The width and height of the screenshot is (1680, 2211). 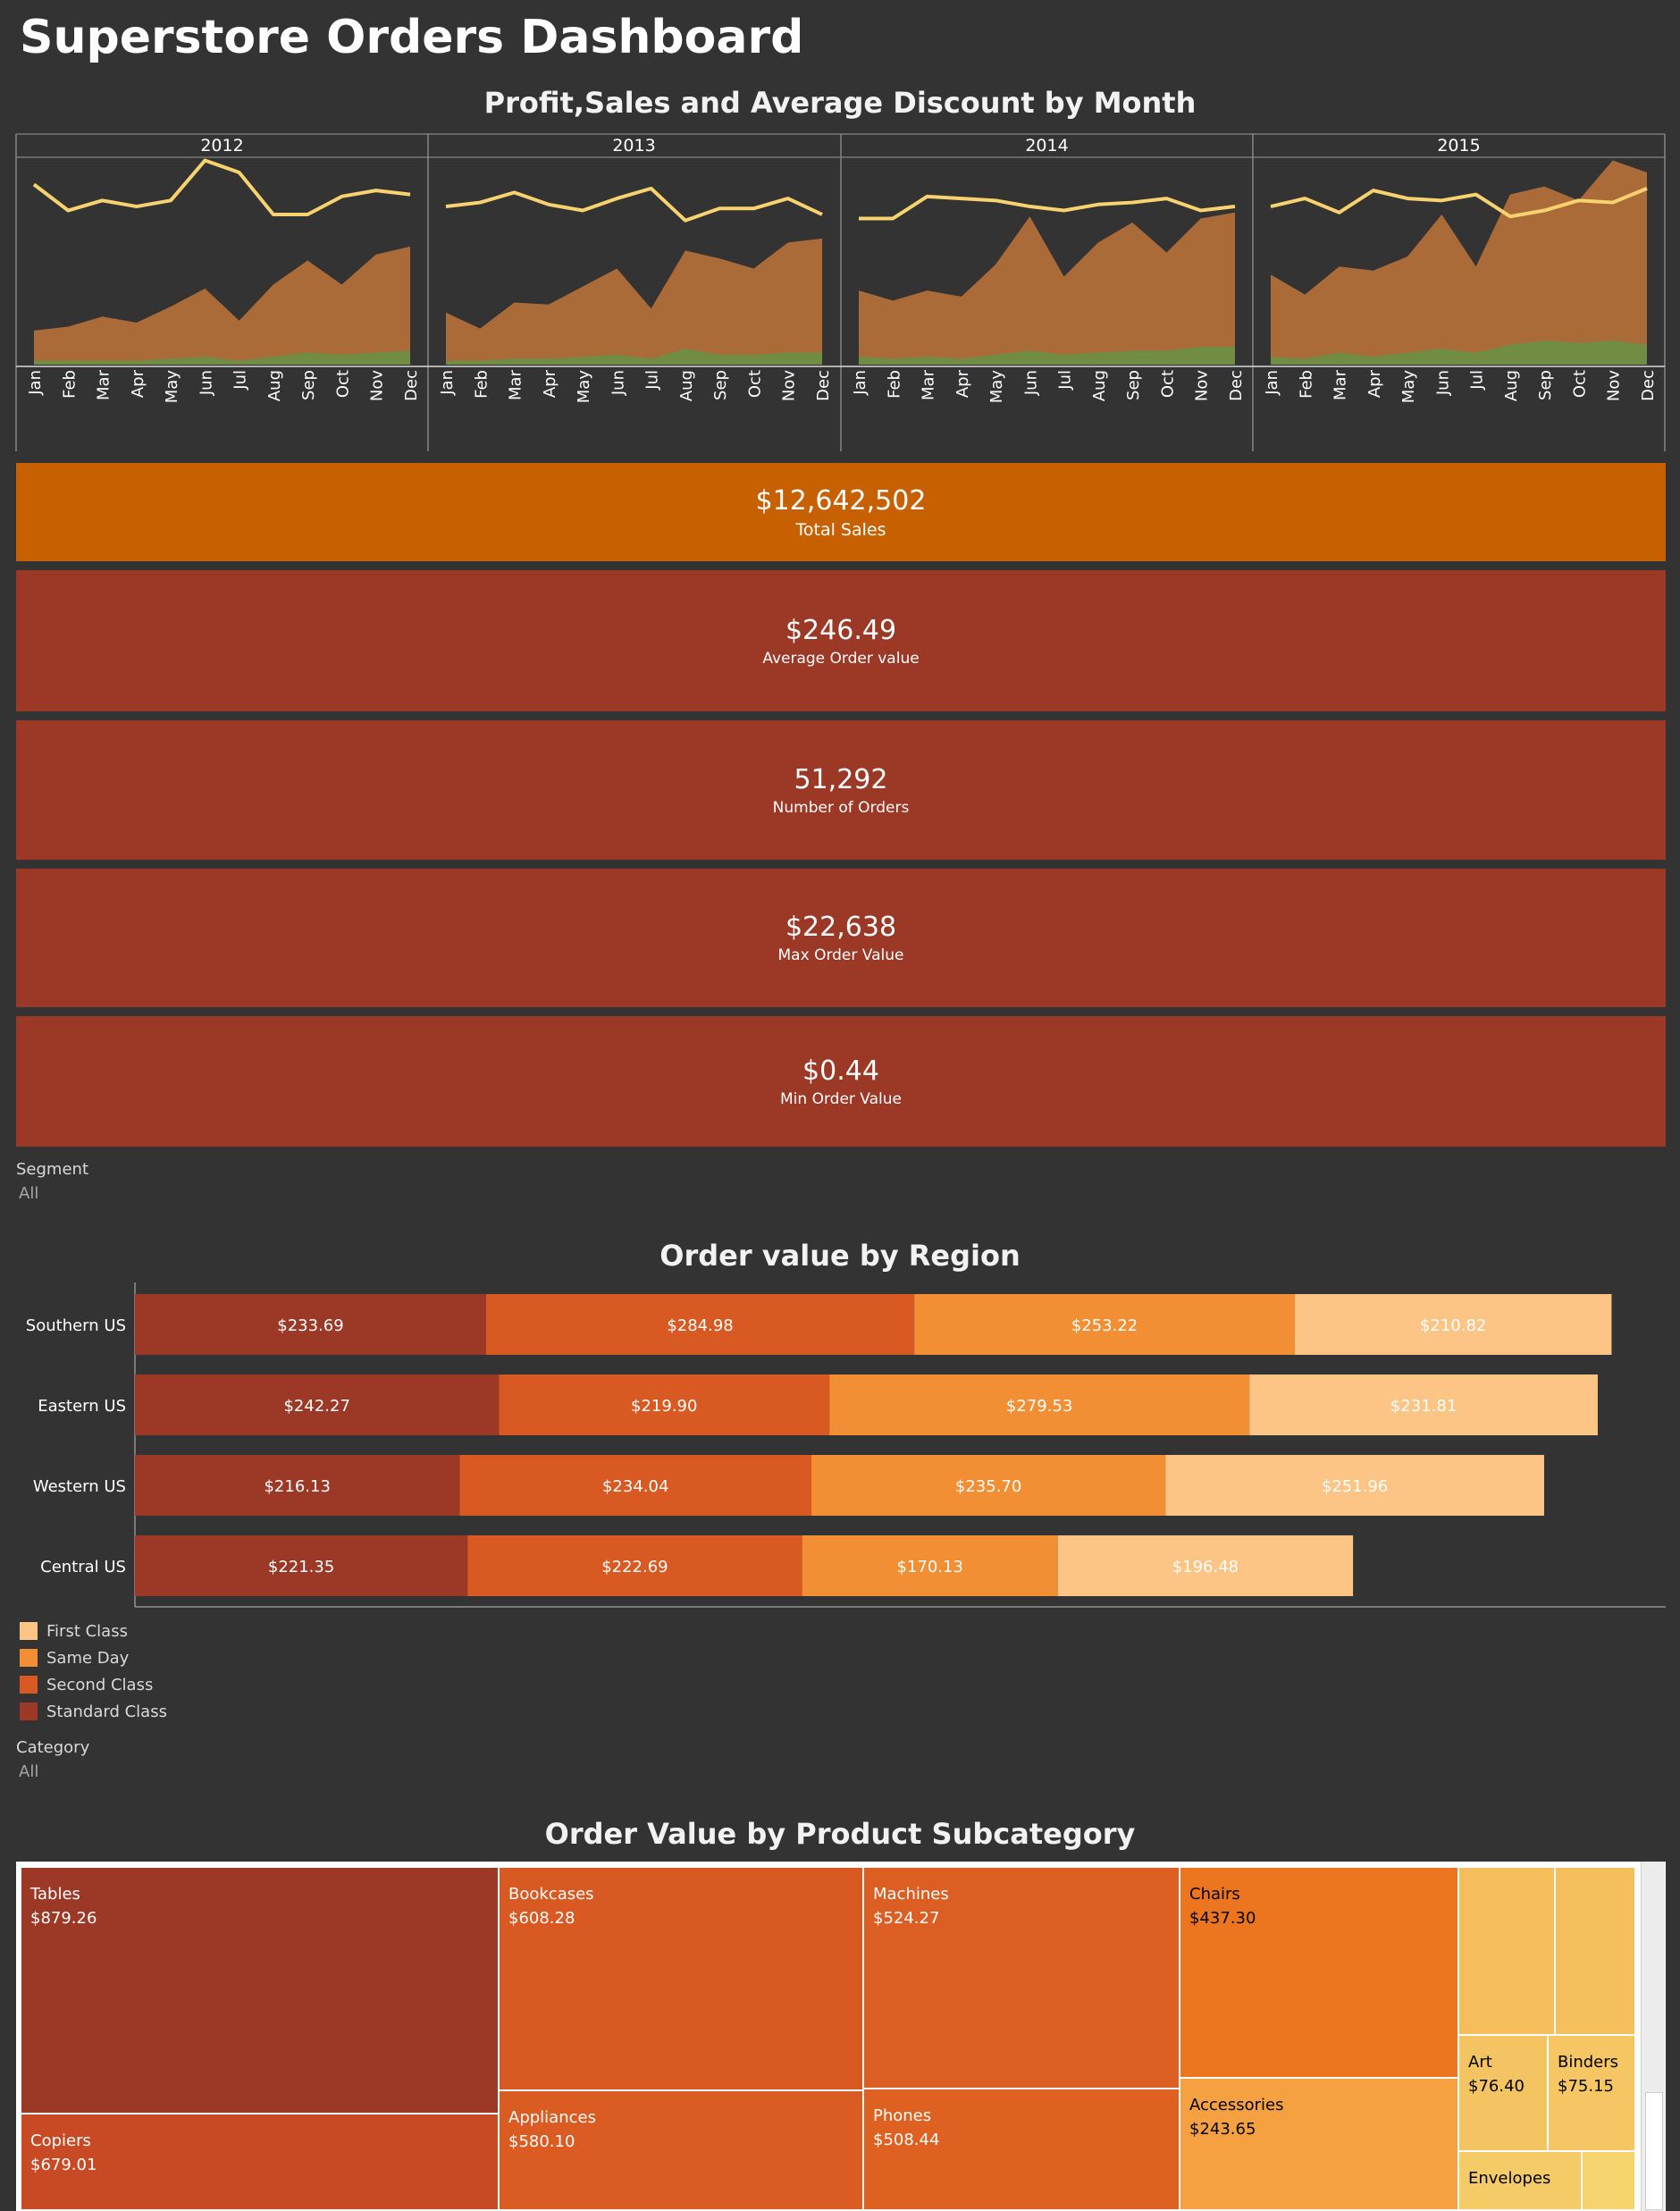 I want to click on kpi-average-order-value: $246.49 Average Order value, so click(x=841, y=640).